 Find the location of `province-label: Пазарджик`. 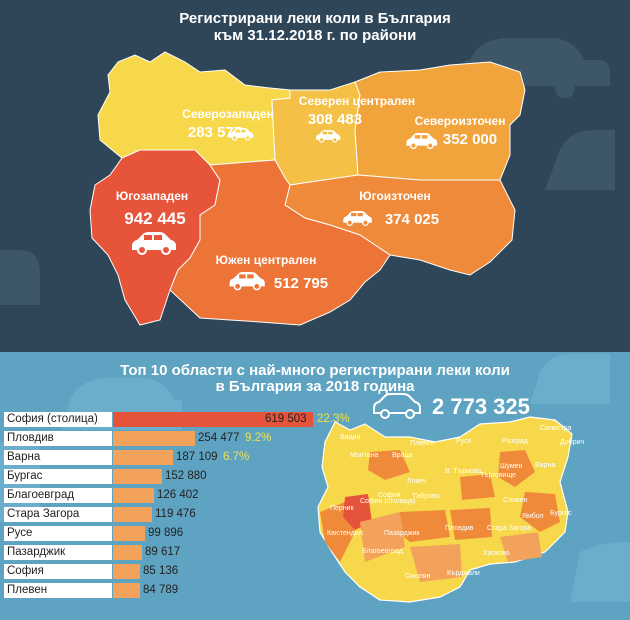

province-label: Пазарджик is located at coordinates (402, 533).